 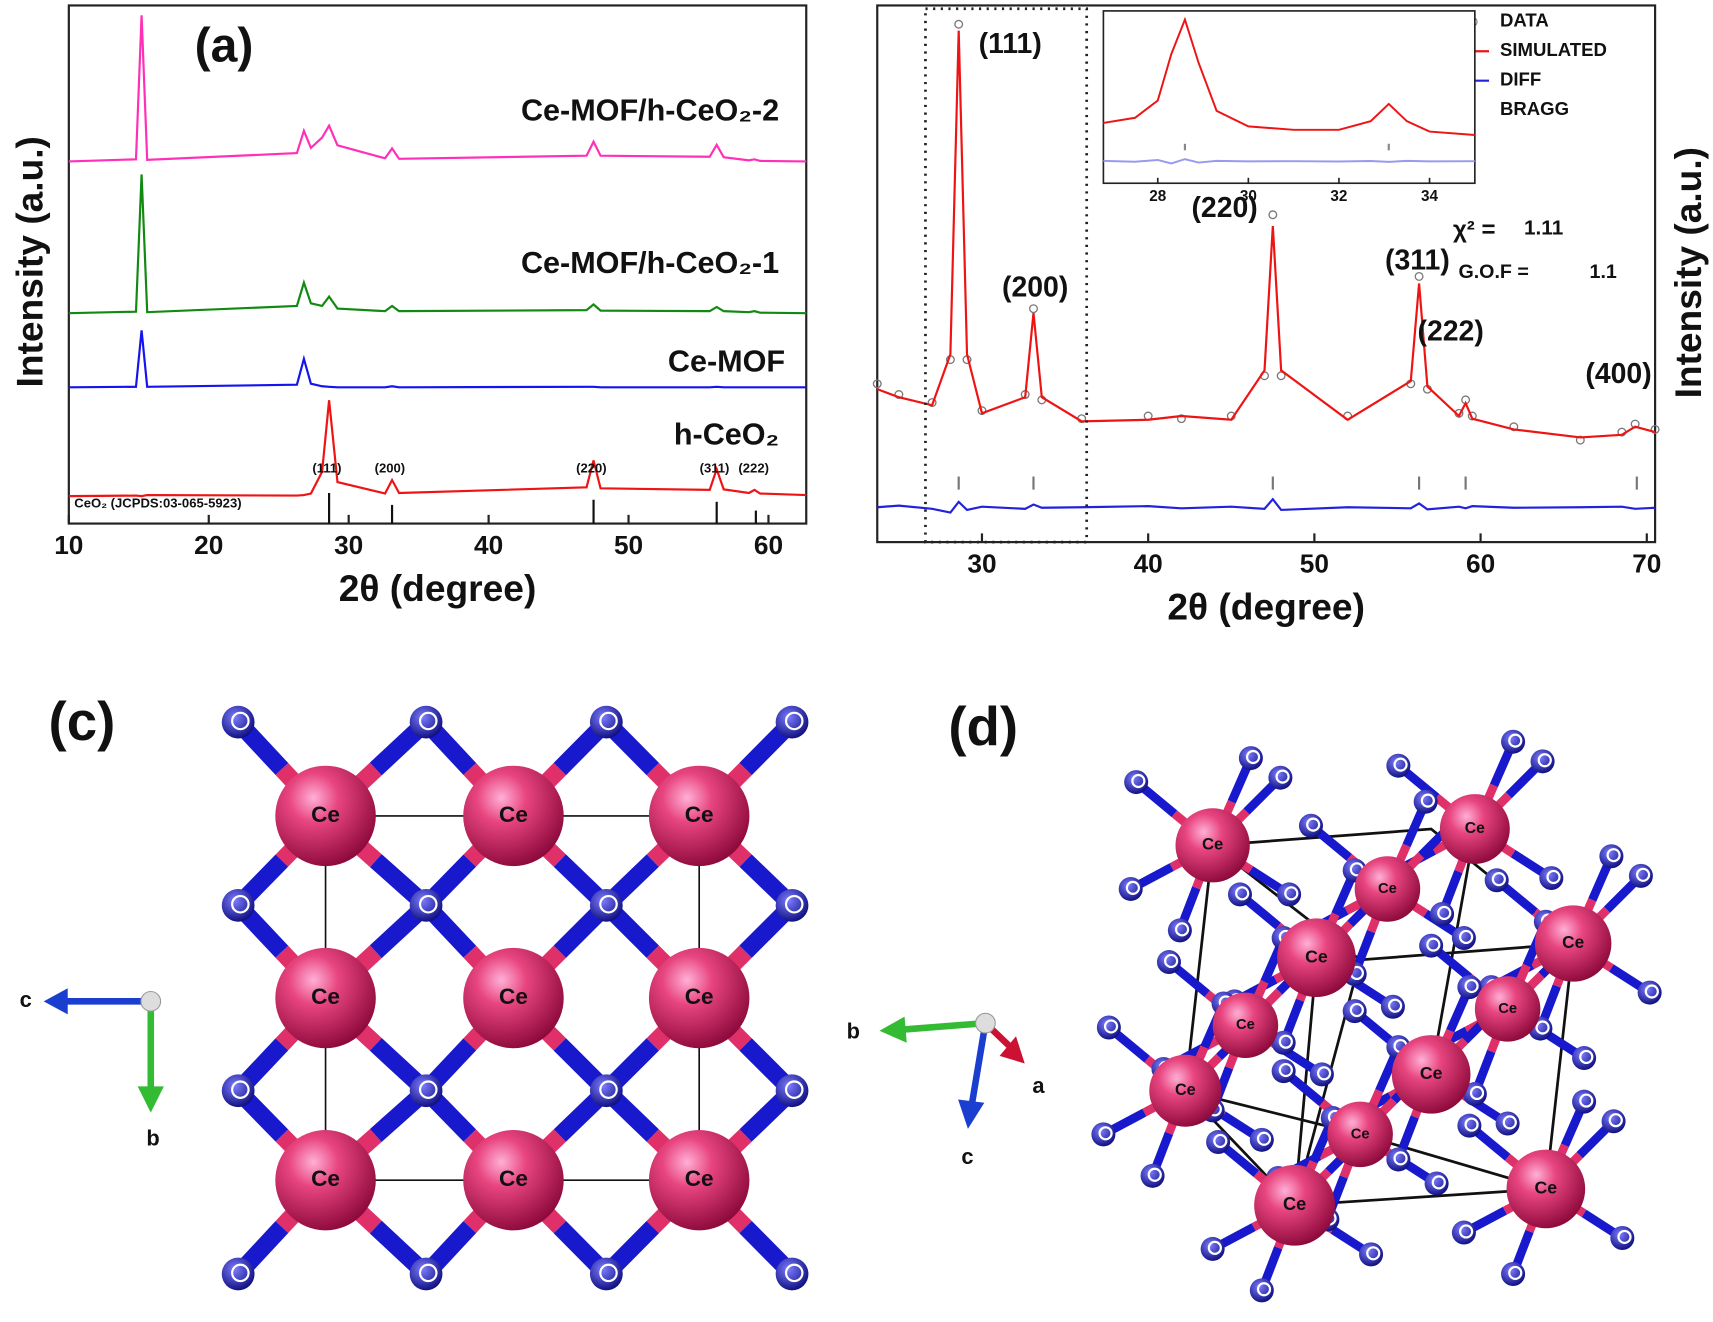 I want to click on panel-label: (a), so click(x=224, y=46).